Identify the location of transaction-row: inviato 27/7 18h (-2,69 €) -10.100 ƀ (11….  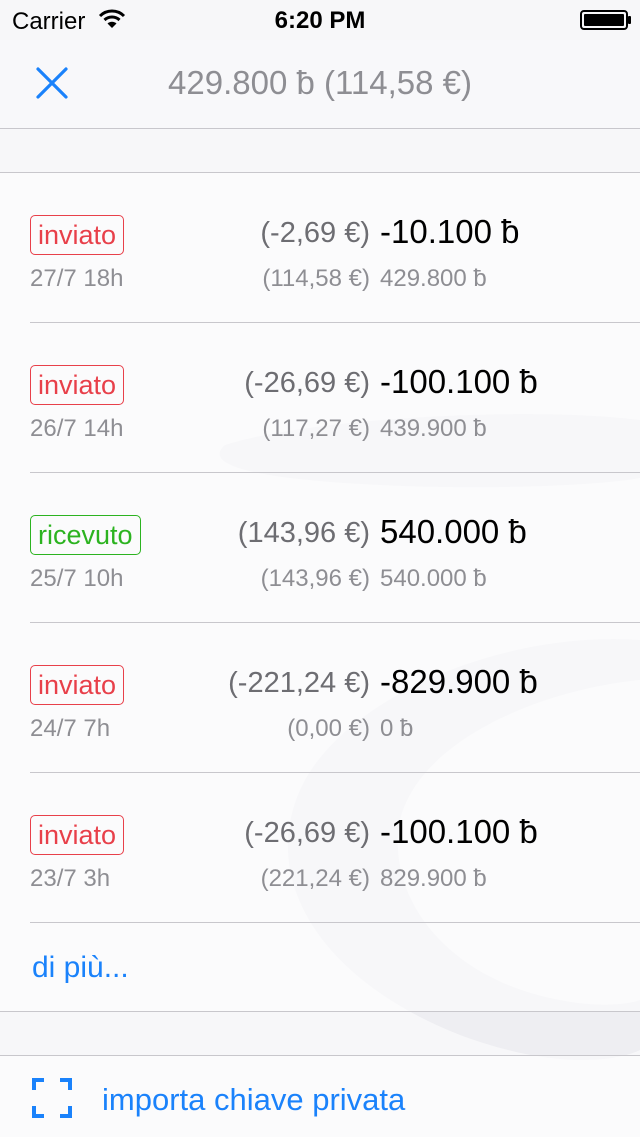
(320, 248).